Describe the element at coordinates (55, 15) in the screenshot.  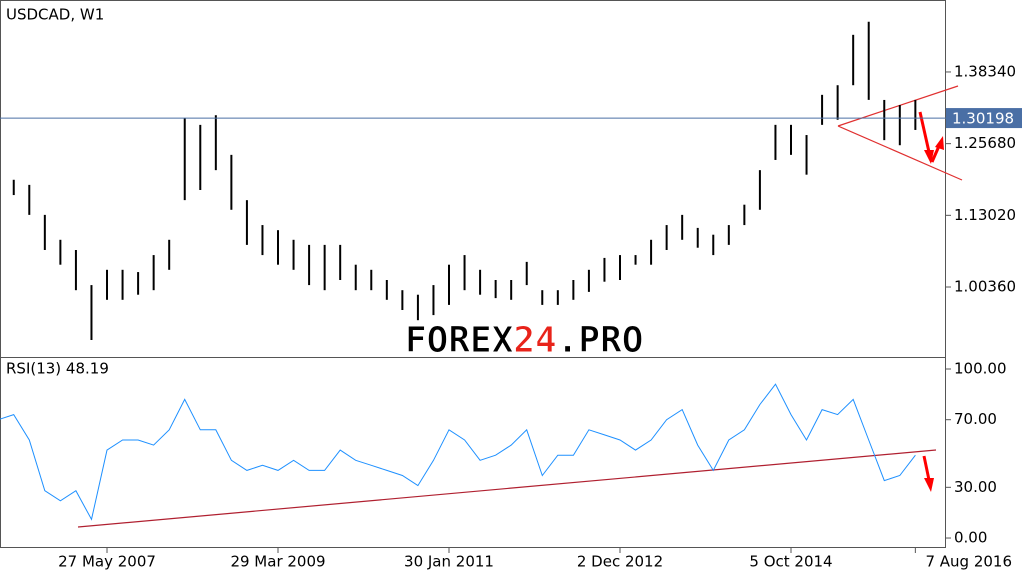
I see `chart-title: USDCAD, W1` at that location.